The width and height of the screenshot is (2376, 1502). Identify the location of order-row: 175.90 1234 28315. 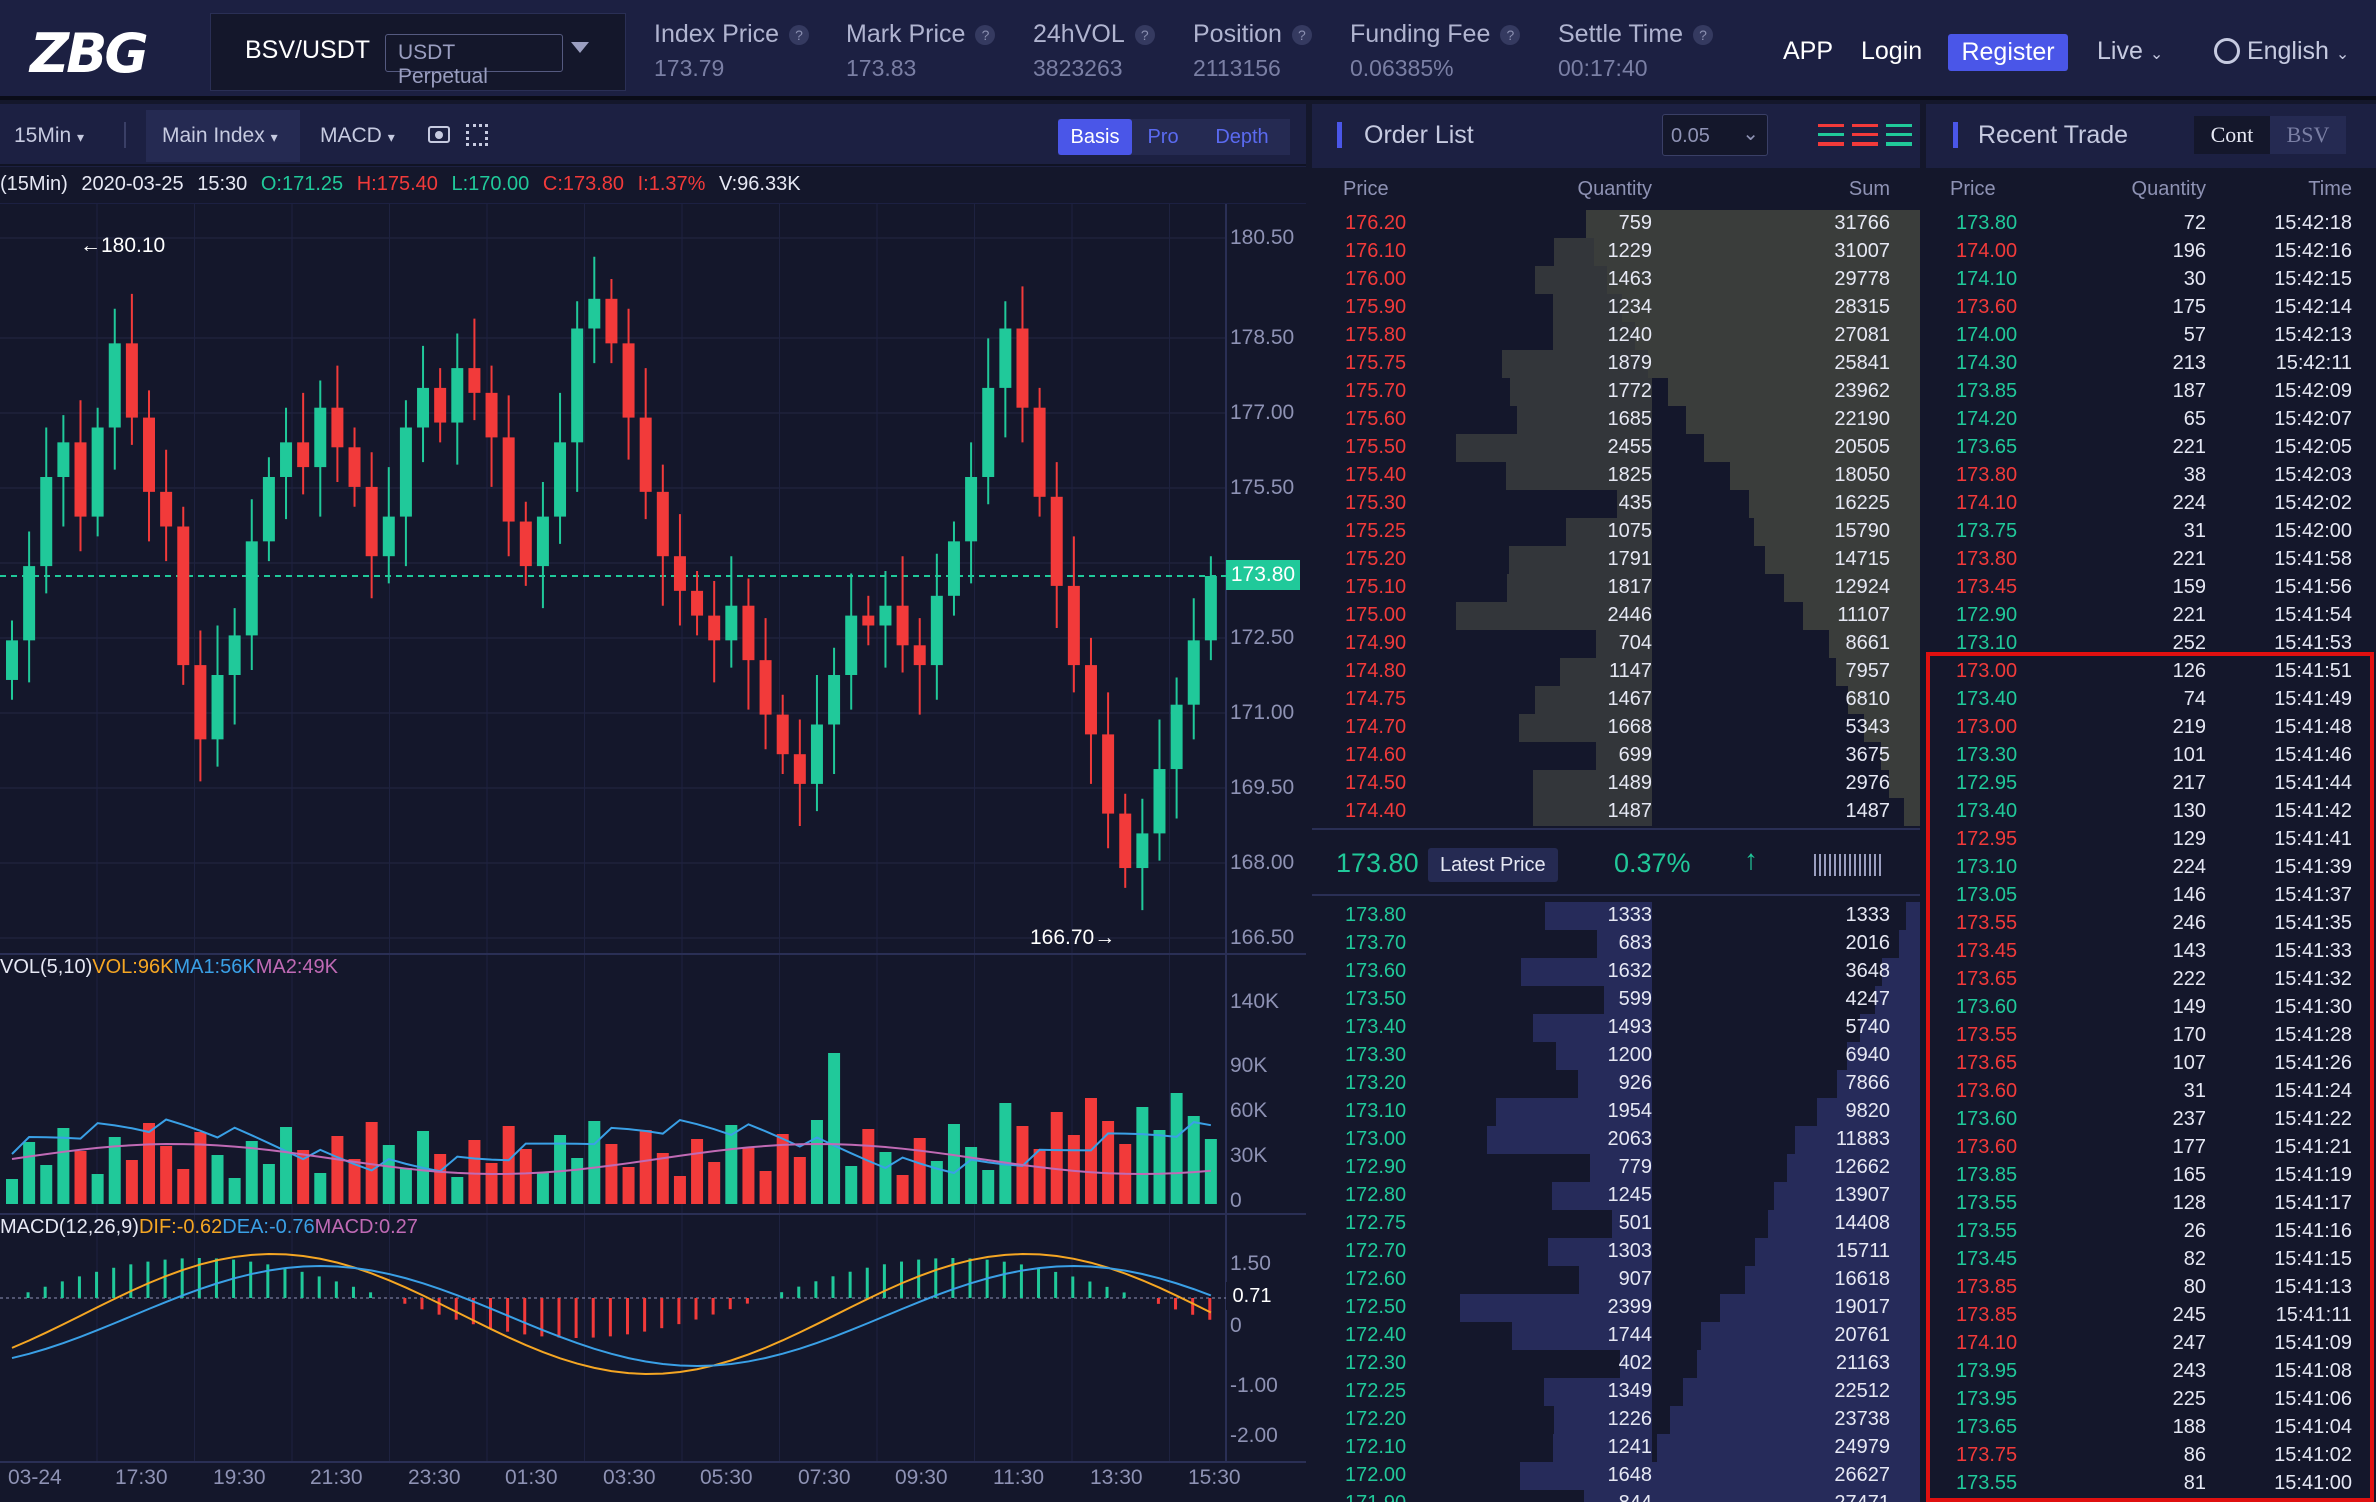
(1616, 308).